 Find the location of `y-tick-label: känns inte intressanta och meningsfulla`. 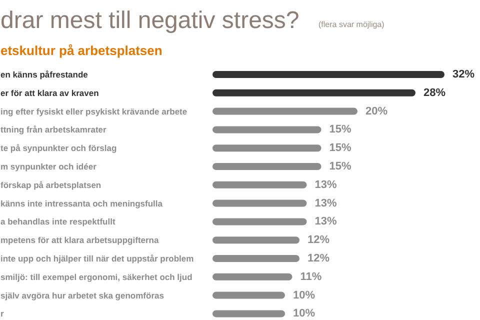

y-tick-label: känns inte intressanta och meningsfulla is located at coordinates (81, 203).